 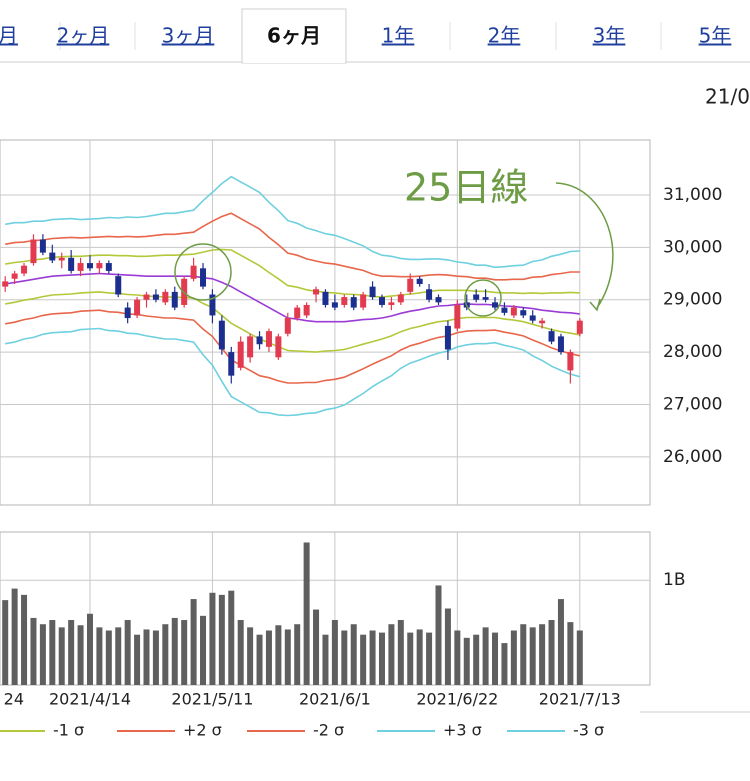 I want to click on legend-label: -2 σ, so click(x=328, y=730).